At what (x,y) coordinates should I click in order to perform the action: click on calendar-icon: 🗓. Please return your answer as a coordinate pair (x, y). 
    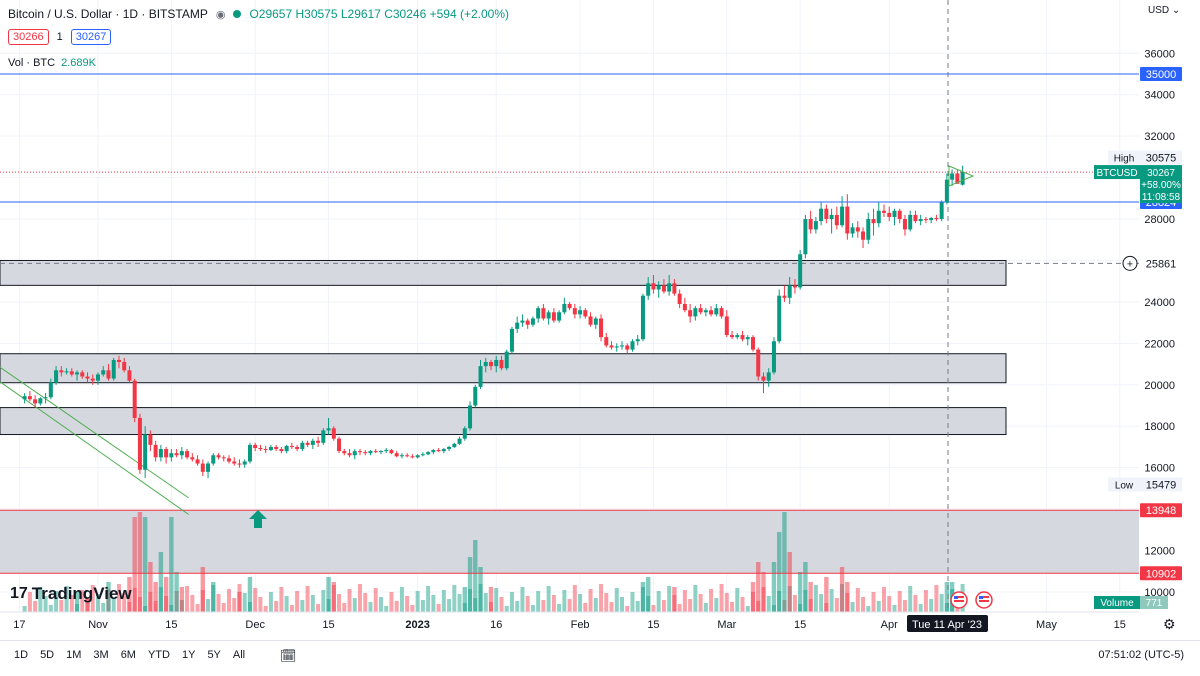
    Looking at the image, I should click on (288, 655).